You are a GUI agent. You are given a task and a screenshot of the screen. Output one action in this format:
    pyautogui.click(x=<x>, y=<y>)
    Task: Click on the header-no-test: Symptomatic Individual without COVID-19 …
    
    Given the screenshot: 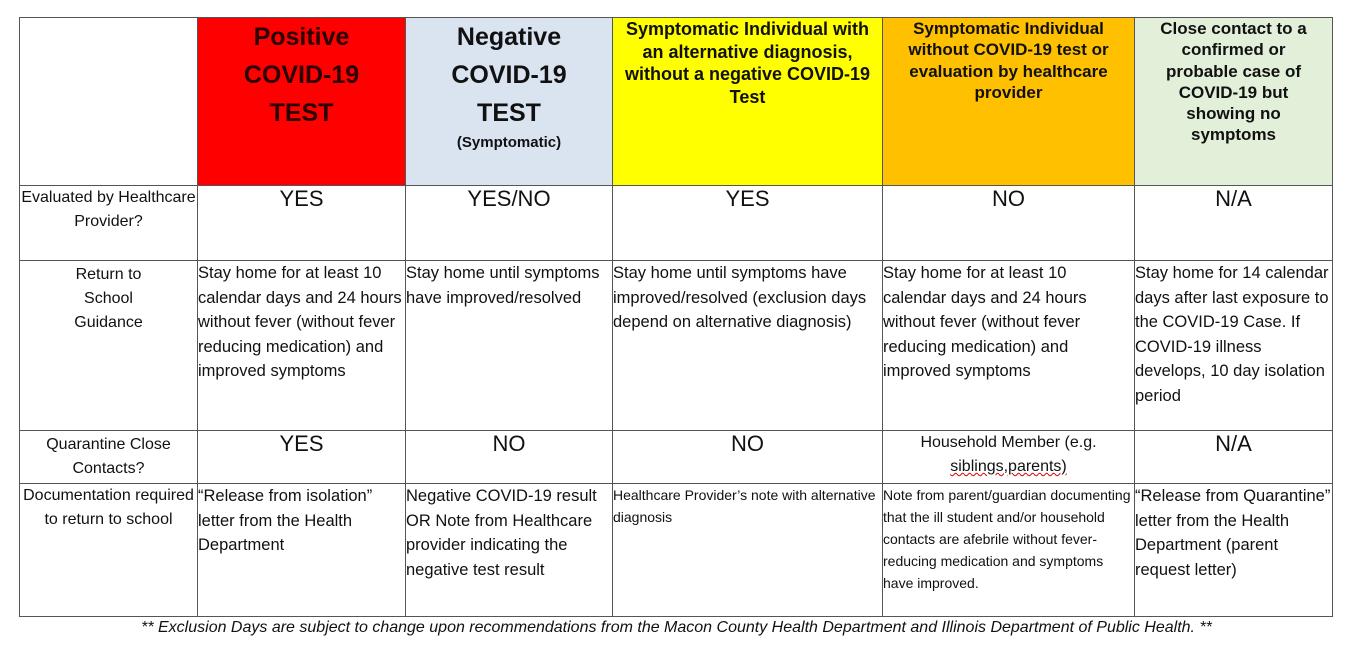 What is the action you would take?
    pyautogui.click(x=1008, y=101)
    